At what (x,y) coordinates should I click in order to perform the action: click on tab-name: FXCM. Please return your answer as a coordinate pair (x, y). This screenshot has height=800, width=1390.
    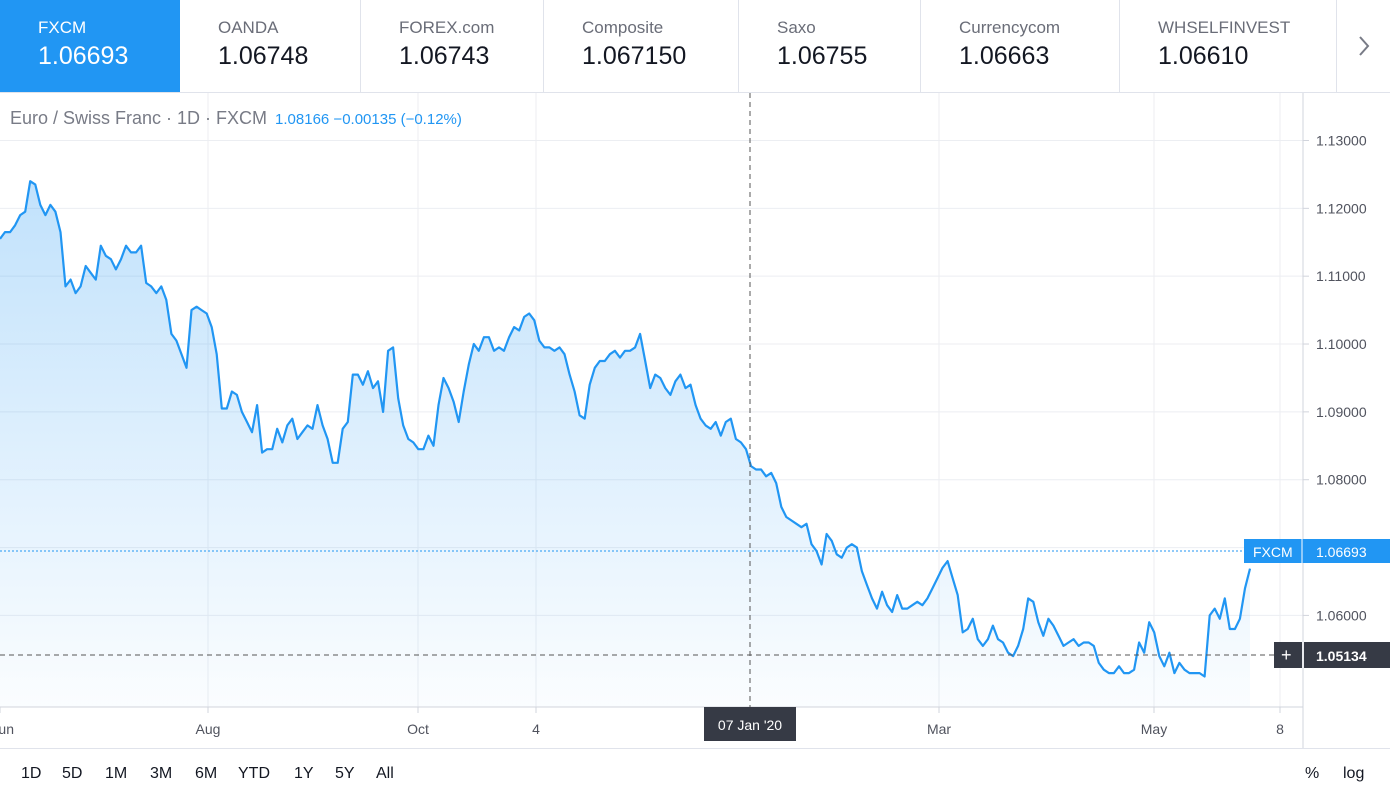
    Looking at the image, I should click on (62, 27).